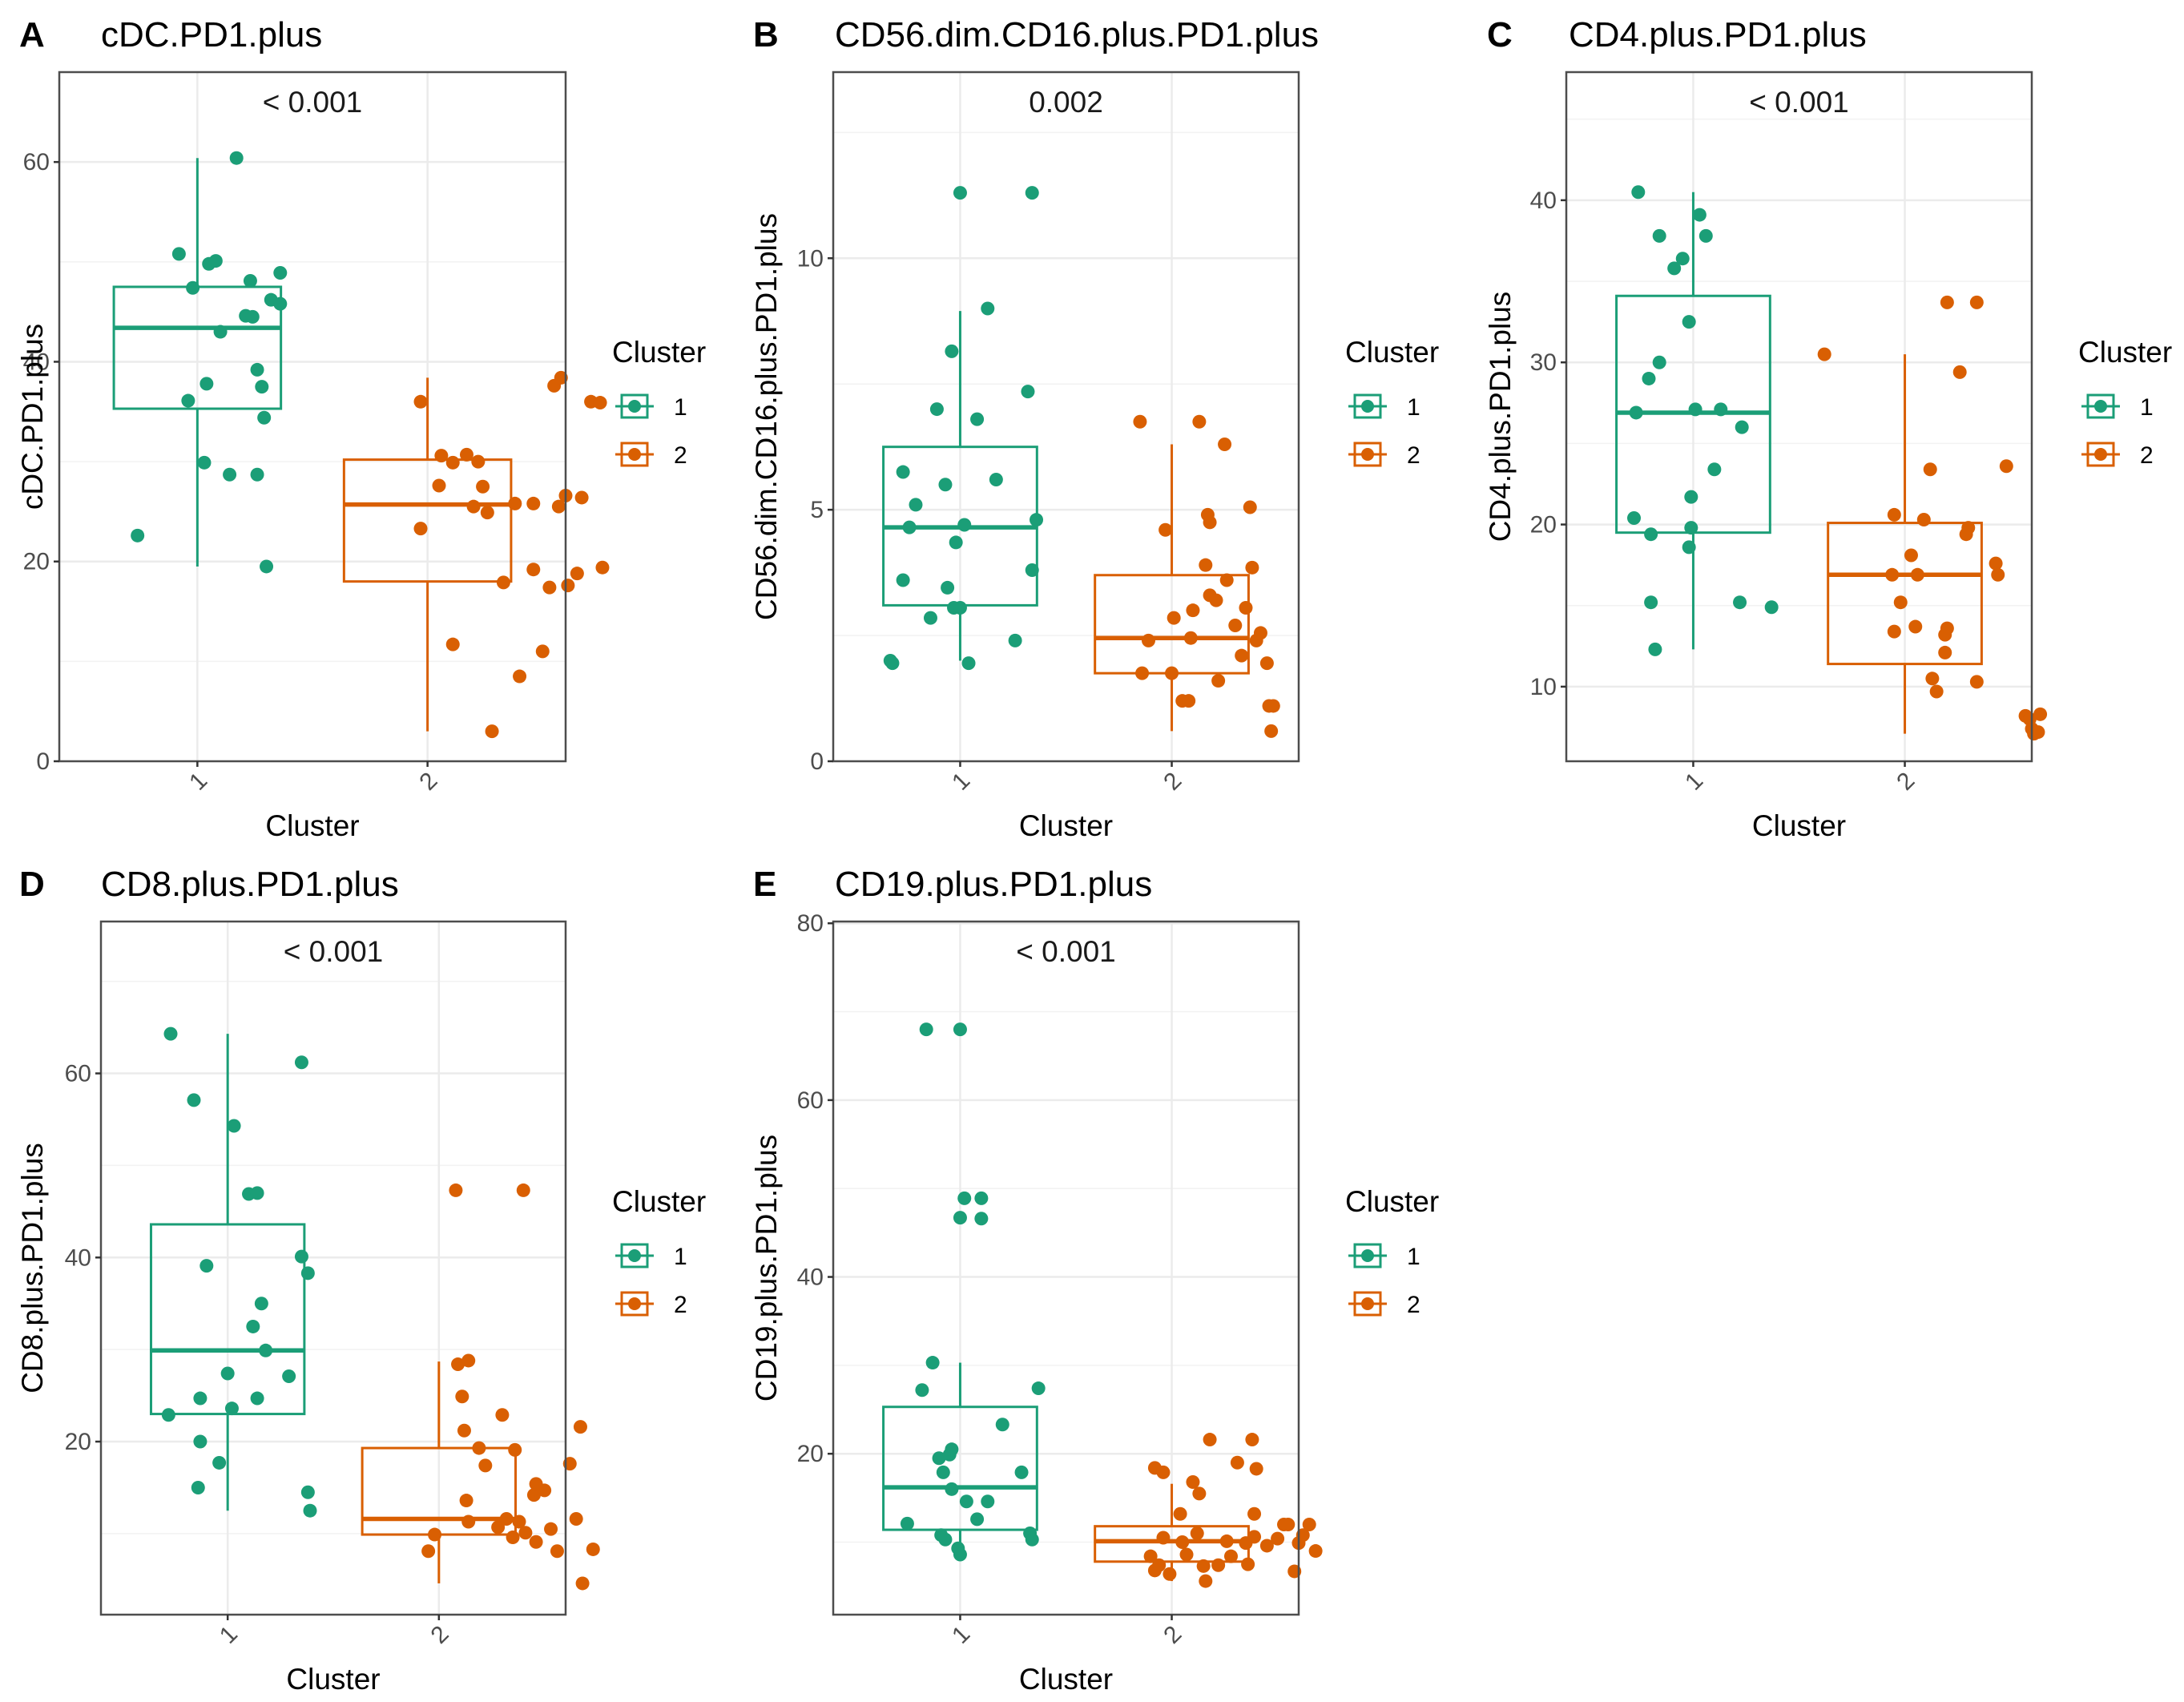 Image resolution: width=2184 pixels, height=1702 pixels. Describe the element at coordinates (1384, 407) in the screenshot. I see `legend-key-1: 1` at that location.